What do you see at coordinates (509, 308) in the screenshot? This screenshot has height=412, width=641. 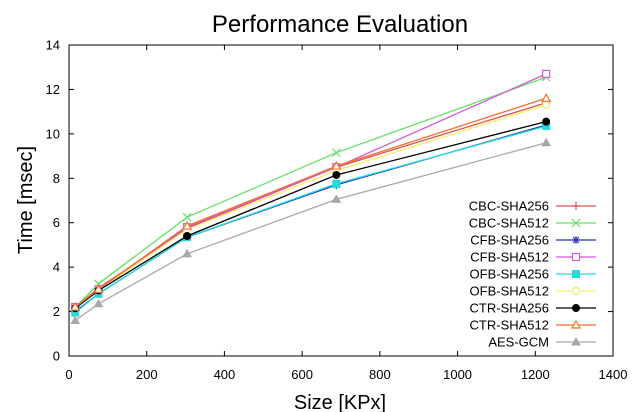 I see `legend-label: CTR-SHA256` at bounding box center [509, 308].